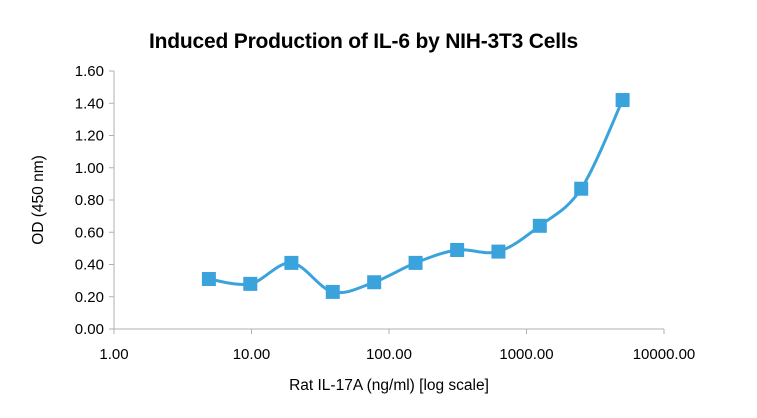 This screenshot has width=757, height=418. I want to click on y-tick-label: 1.40, so click(89, 103).